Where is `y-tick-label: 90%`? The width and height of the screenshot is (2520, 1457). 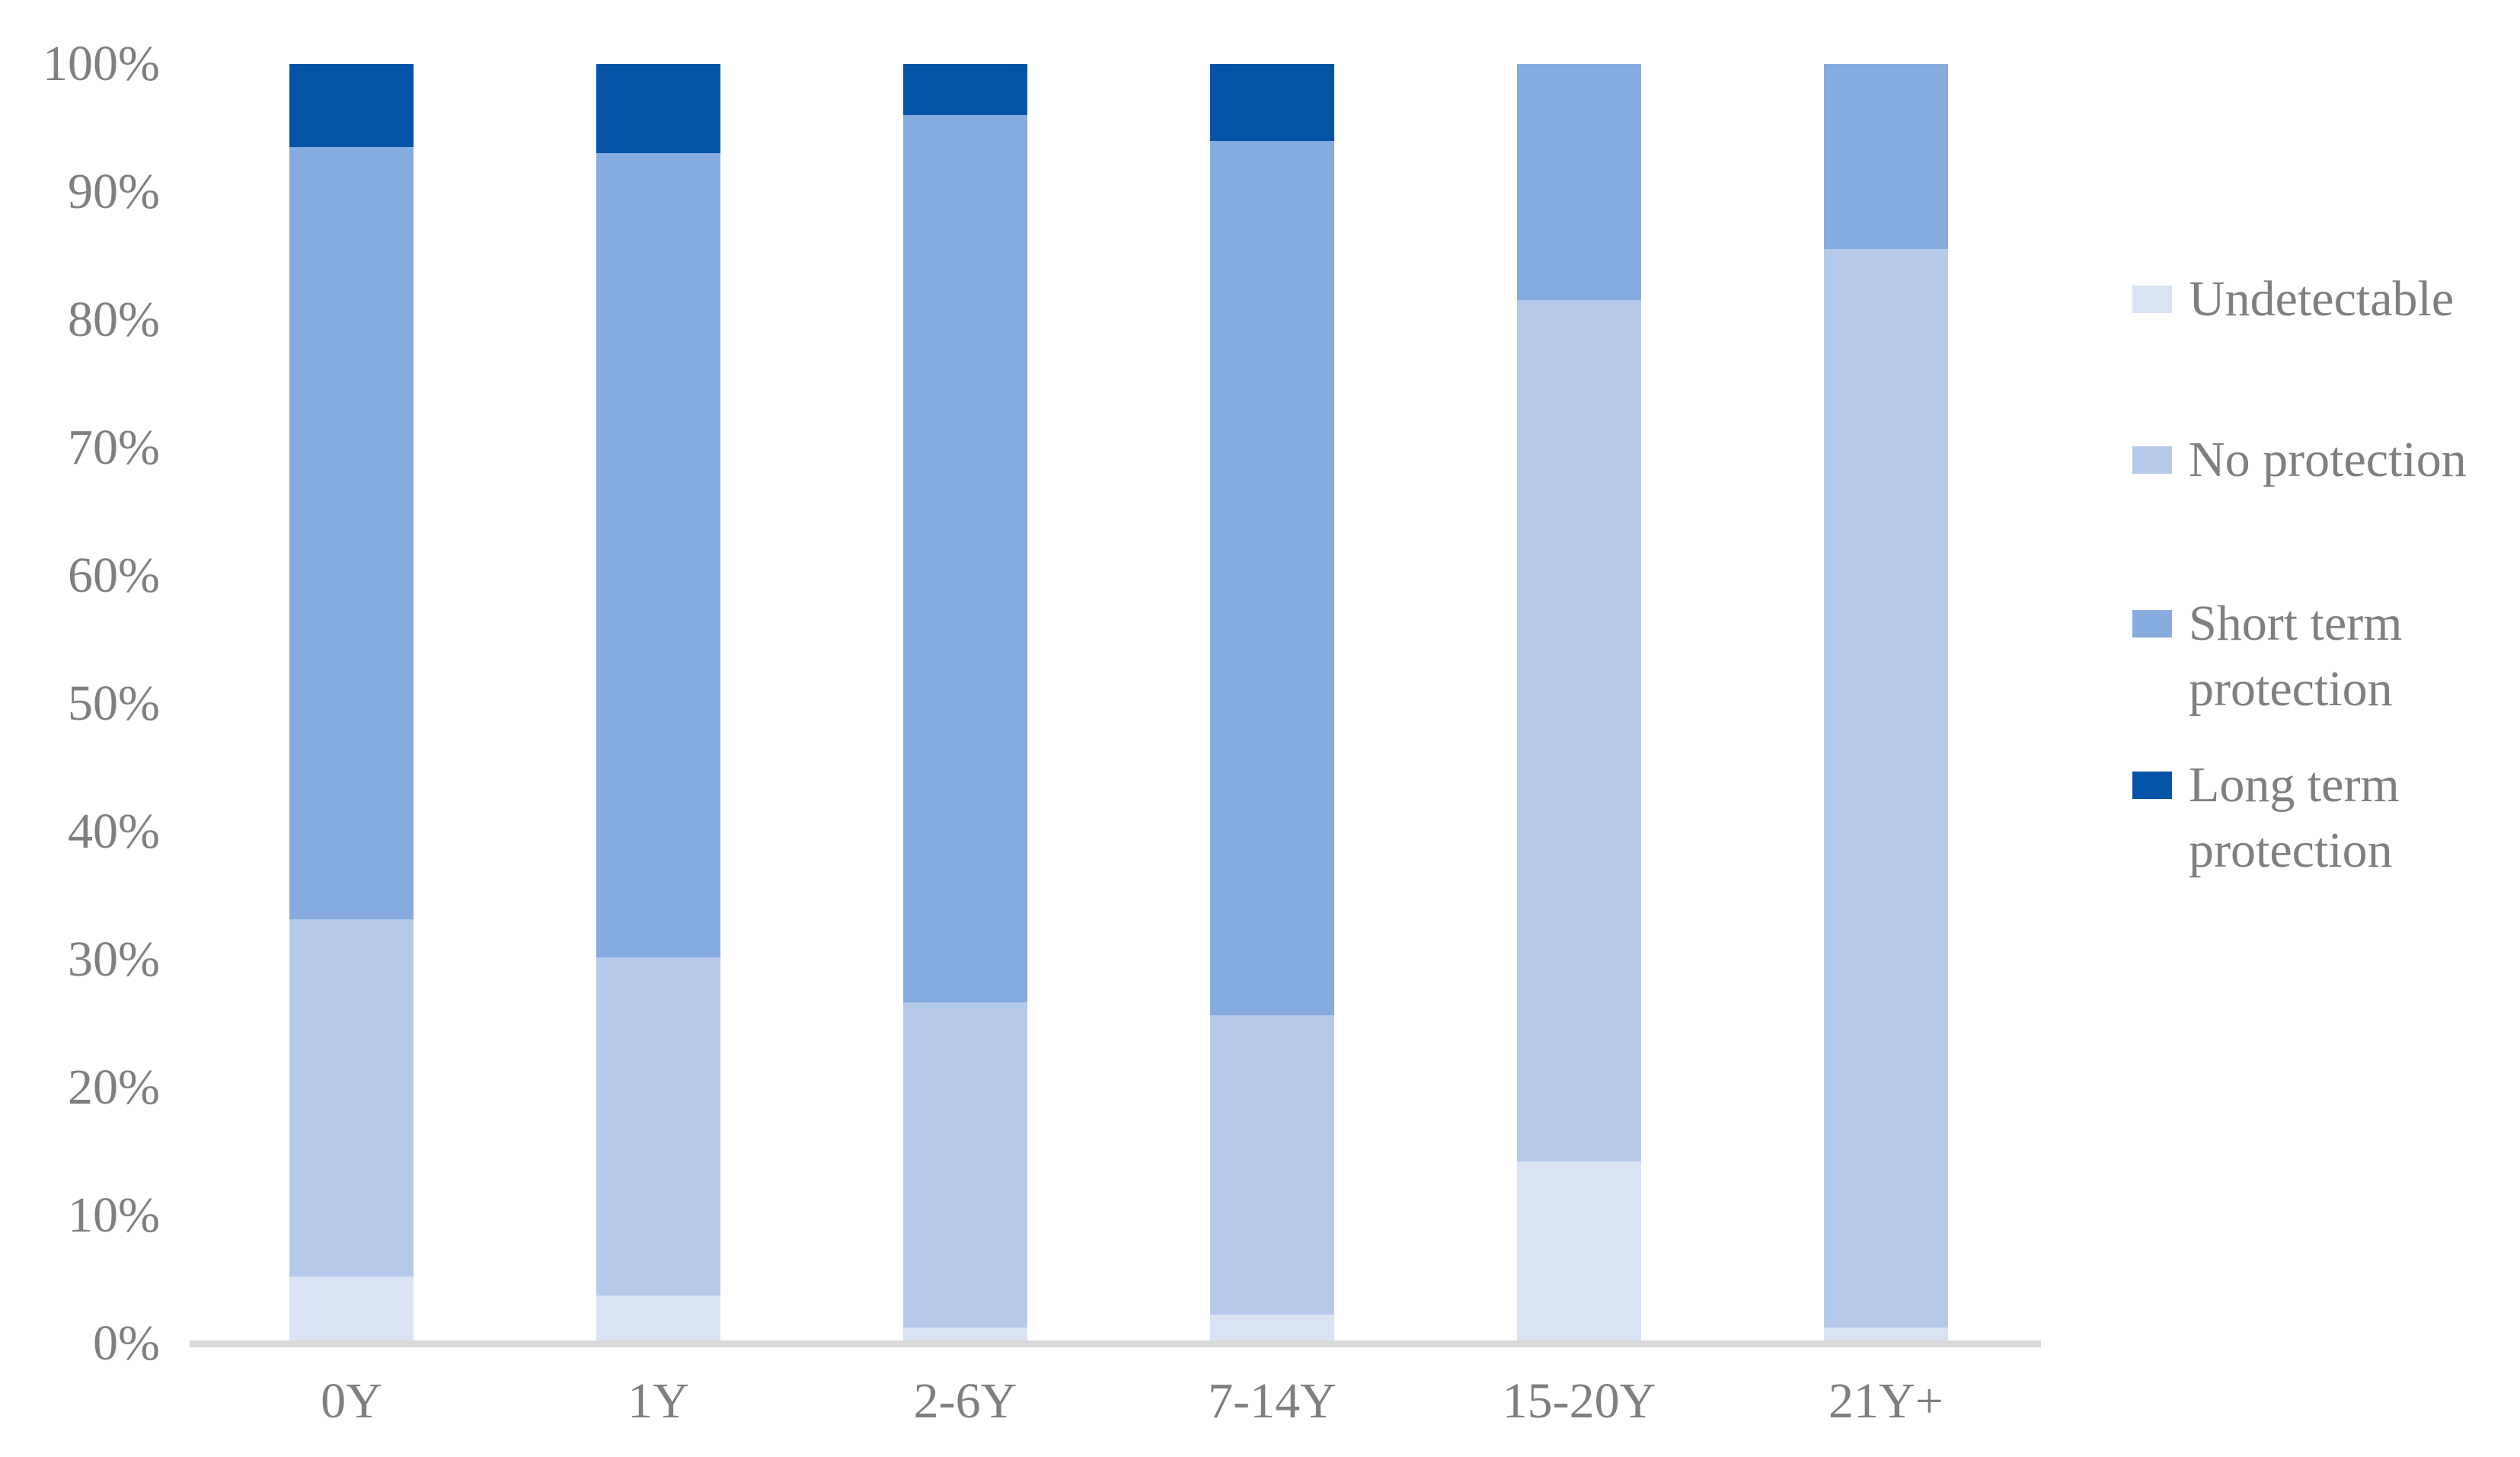
y-tick-label: 90% is located at coordinates (114, 191).